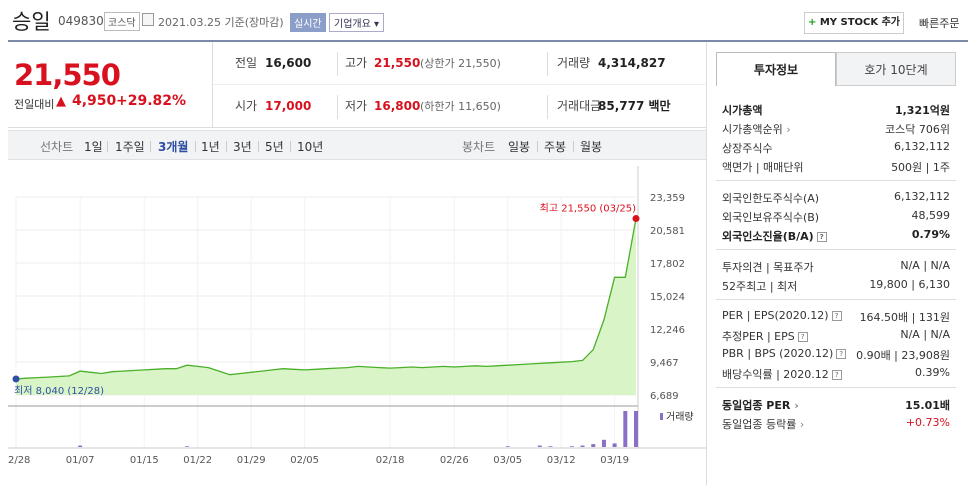 Image resolution: width=978 pixels, height=485 pixels. I want to click on panel-tabs: 투자정보 호가 10단계, so click(836, 69).